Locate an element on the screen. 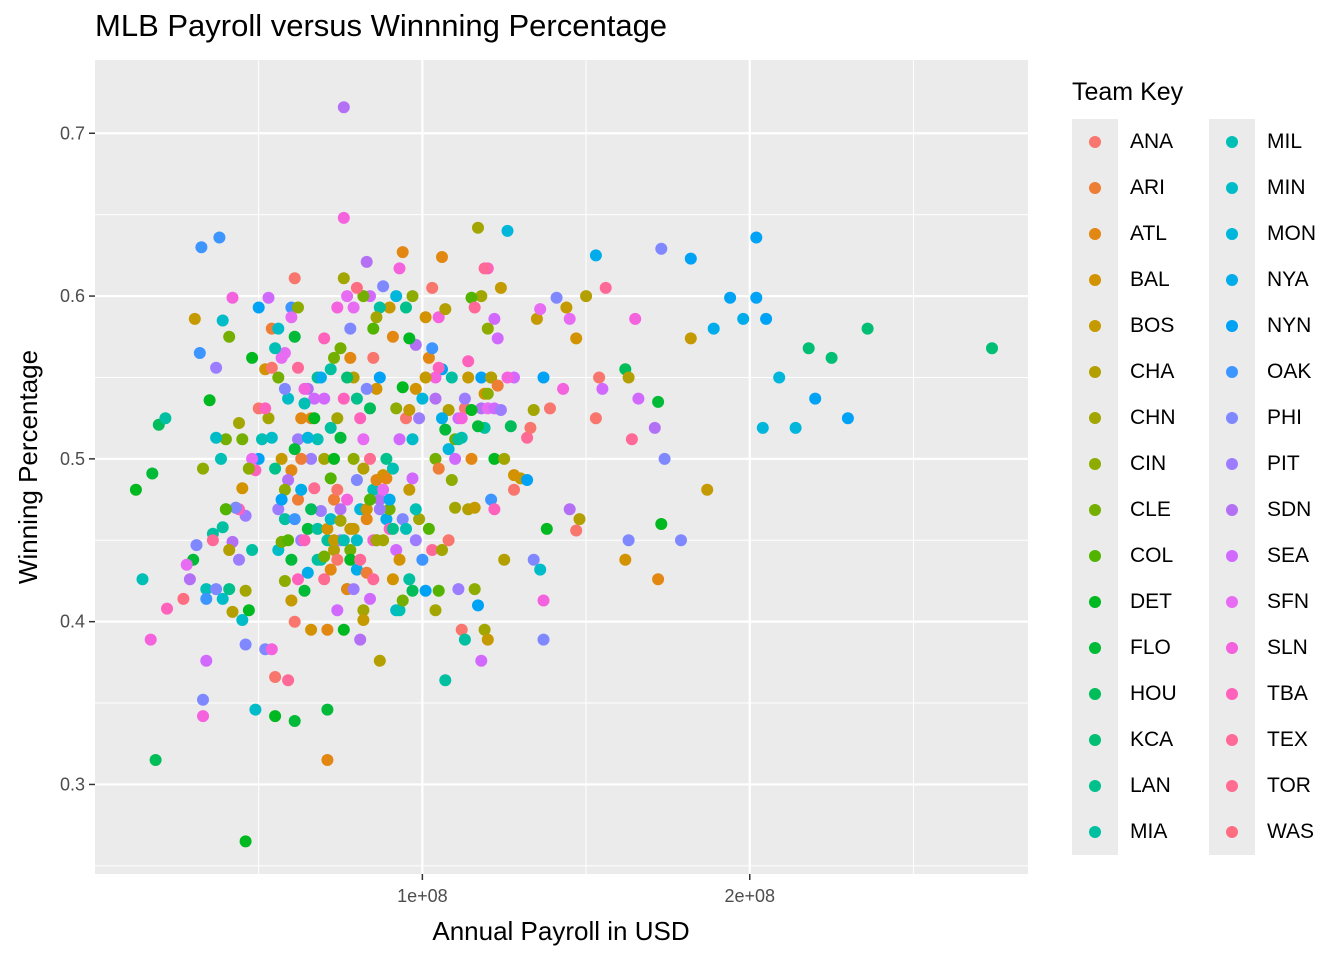 The height and width of the screenshot is (960, 1344). legend-item-phi: PHI is located at coordinates (1273, 418).